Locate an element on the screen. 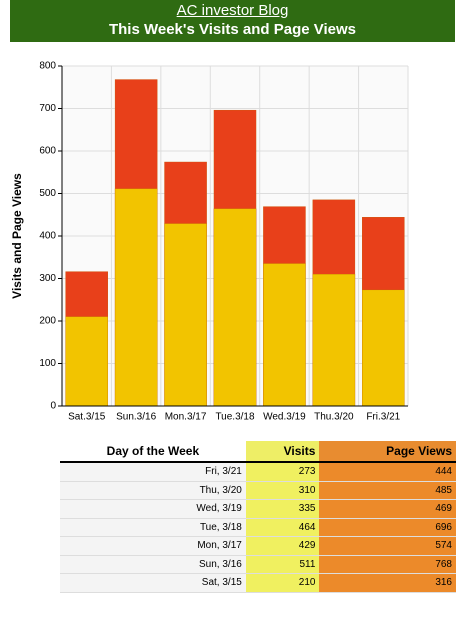 This screenshot has height=617, width=464. x-tick-label: Wed.3/19 is located at coordinates (284, 417).